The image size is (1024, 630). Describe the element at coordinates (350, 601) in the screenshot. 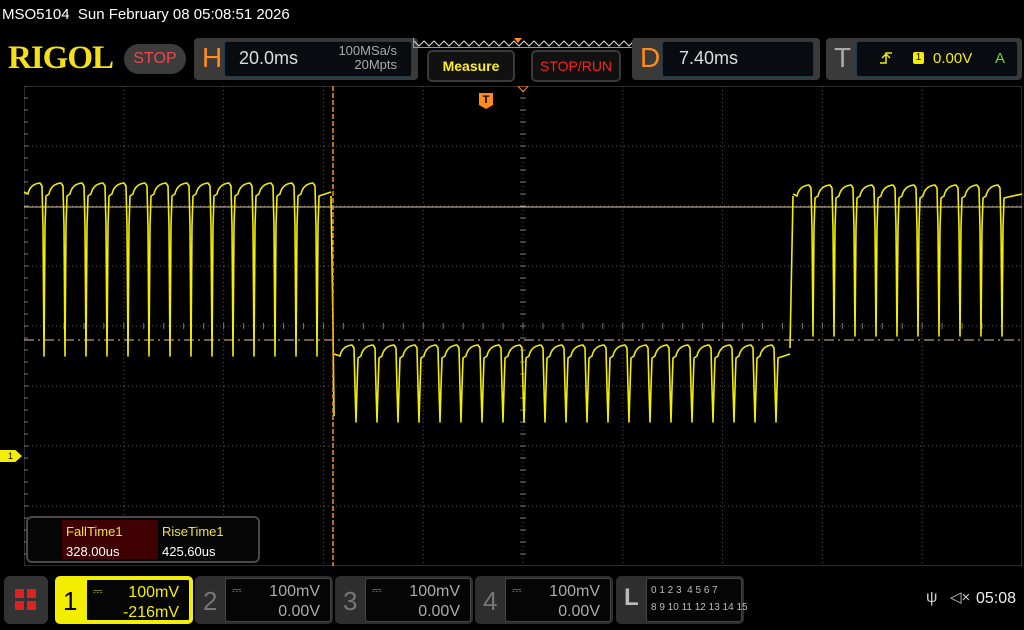

I see `channel-number: 3` at that location.